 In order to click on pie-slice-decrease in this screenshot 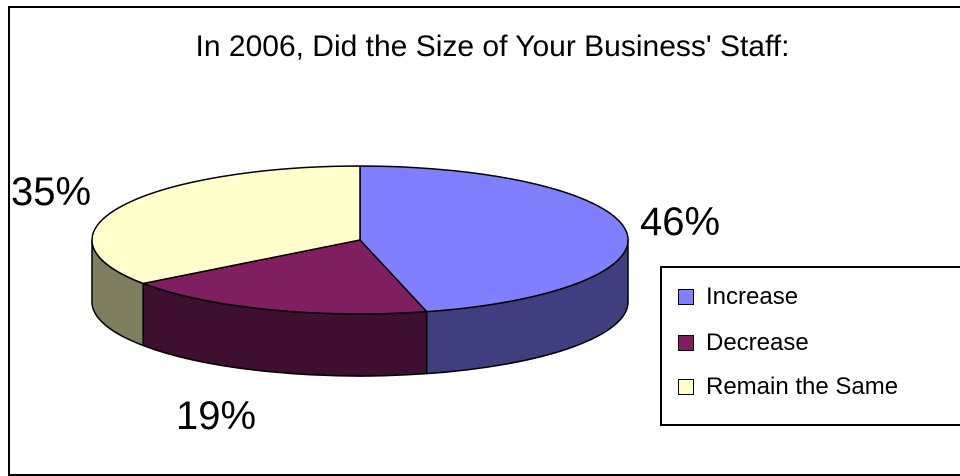, I will do `click(285, 277)`.